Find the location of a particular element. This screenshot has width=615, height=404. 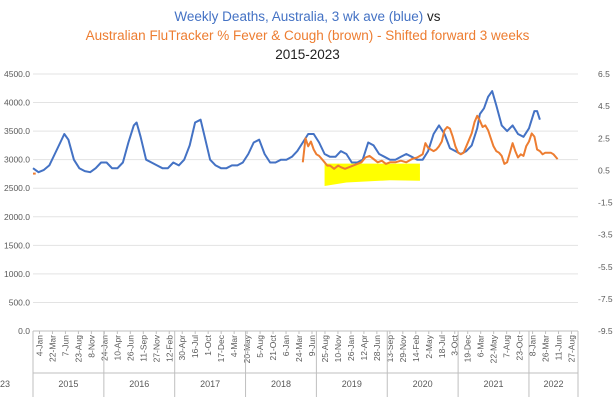

x-tick-label: 9-Jun is located at coordinates (312, 346).